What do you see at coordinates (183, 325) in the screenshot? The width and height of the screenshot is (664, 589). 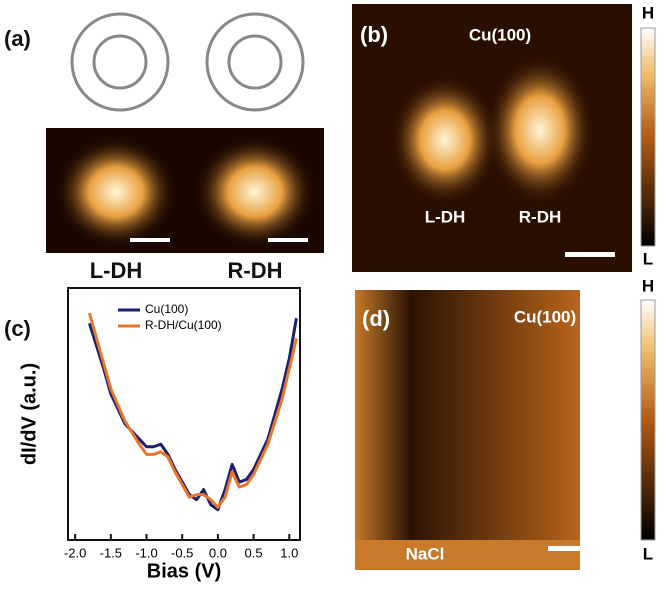 I see `legend-label: R-DH/Cu(100)` at bounding box center [183, 325].